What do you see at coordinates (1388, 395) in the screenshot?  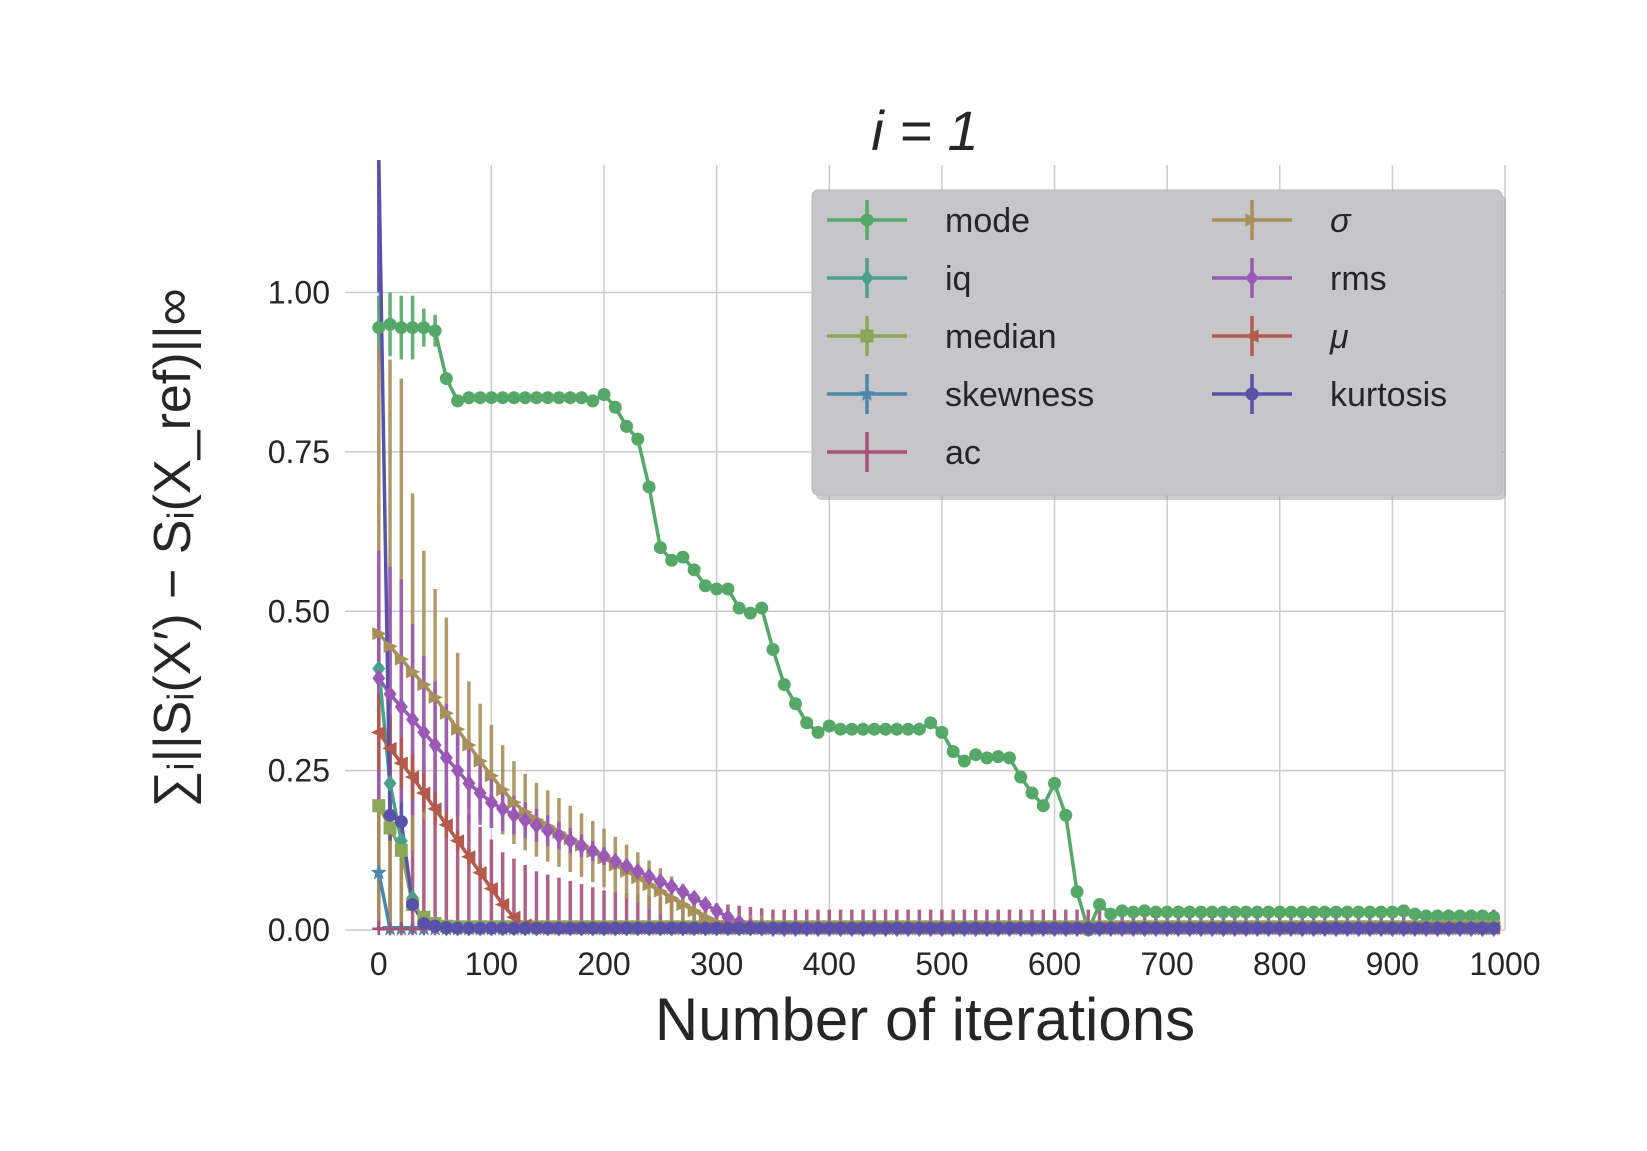 I see `legend-label: kurtosis` at bounding box center [1388, 395].